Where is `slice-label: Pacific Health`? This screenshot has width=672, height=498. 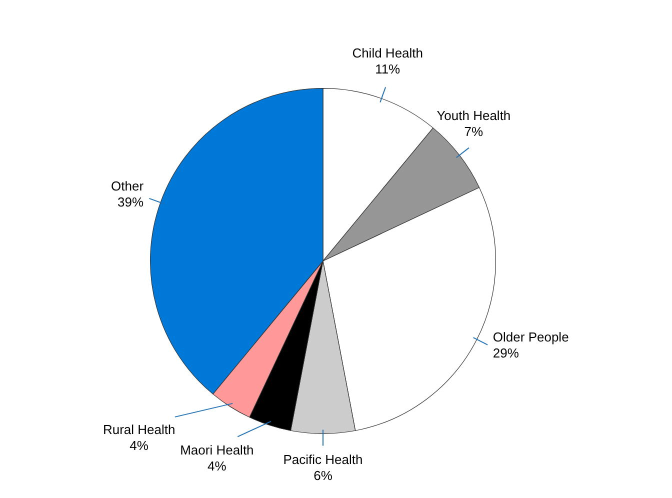
slice-label: Pacific Health is located at coordinates (323, 459).